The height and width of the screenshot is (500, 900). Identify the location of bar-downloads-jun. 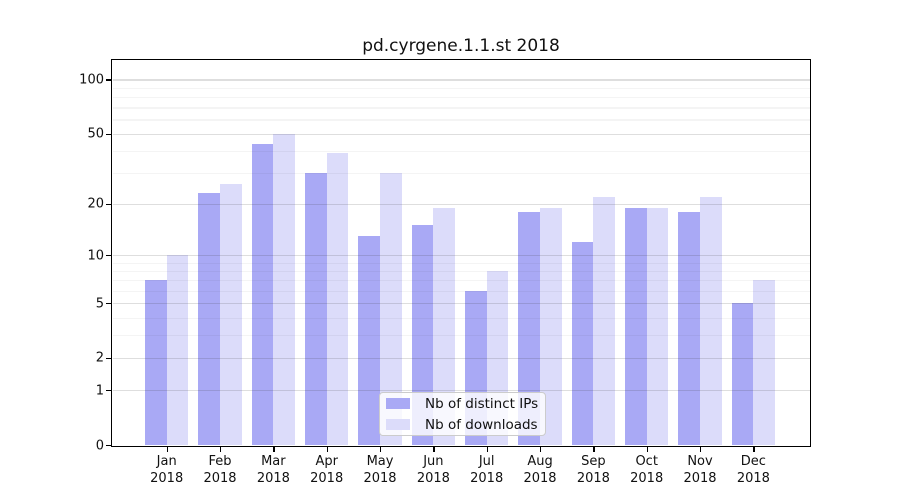
(444, 326).